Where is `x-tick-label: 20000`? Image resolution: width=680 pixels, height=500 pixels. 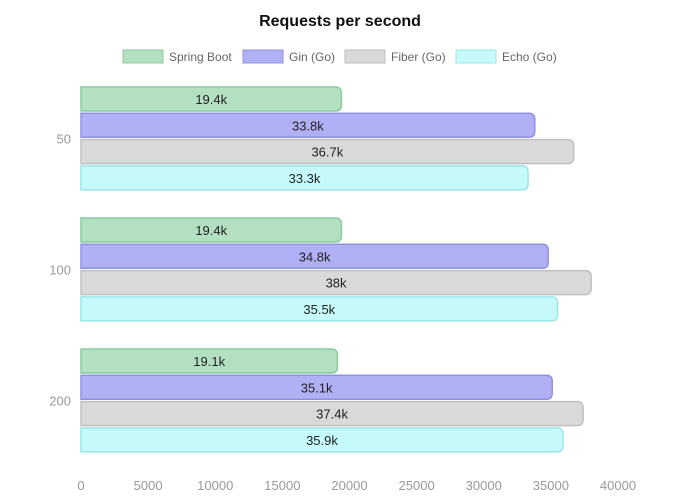
x-tick-label: 20000 is located at coordinates (349, 485).